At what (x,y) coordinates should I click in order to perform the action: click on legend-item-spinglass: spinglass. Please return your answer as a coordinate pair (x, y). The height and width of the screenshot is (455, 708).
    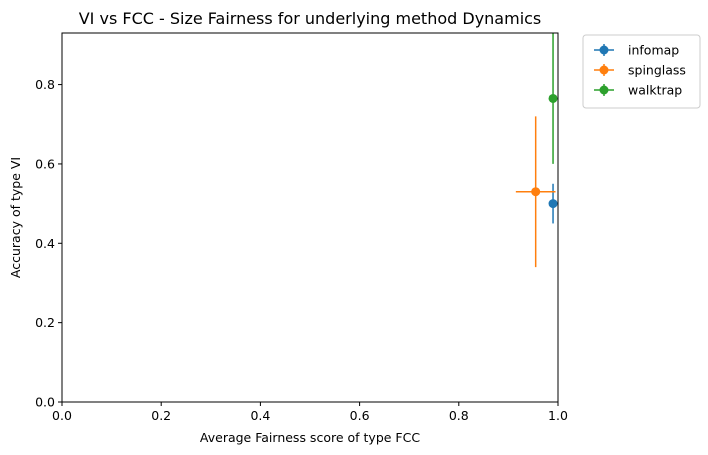
    Looking at the image, I should click on (640, 70).